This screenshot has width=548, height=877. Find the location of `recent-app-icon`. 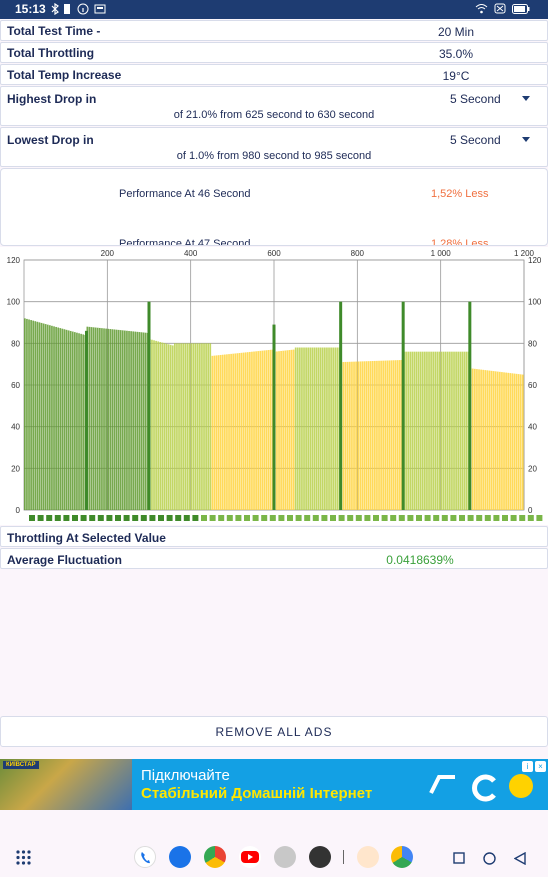

recent-app-icon is located at coordinates (368, 857).